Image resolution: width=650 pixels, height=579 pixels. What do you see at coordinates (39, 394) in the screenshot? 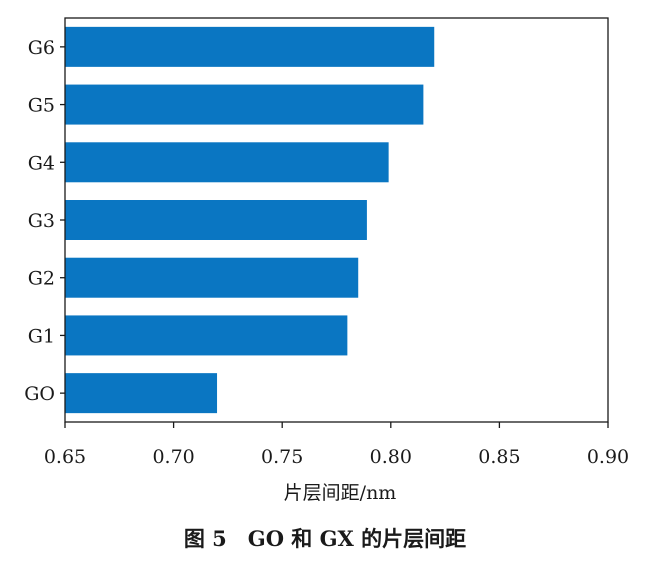
I see `y-tick-label: GO` at bounding box center [39, 394].